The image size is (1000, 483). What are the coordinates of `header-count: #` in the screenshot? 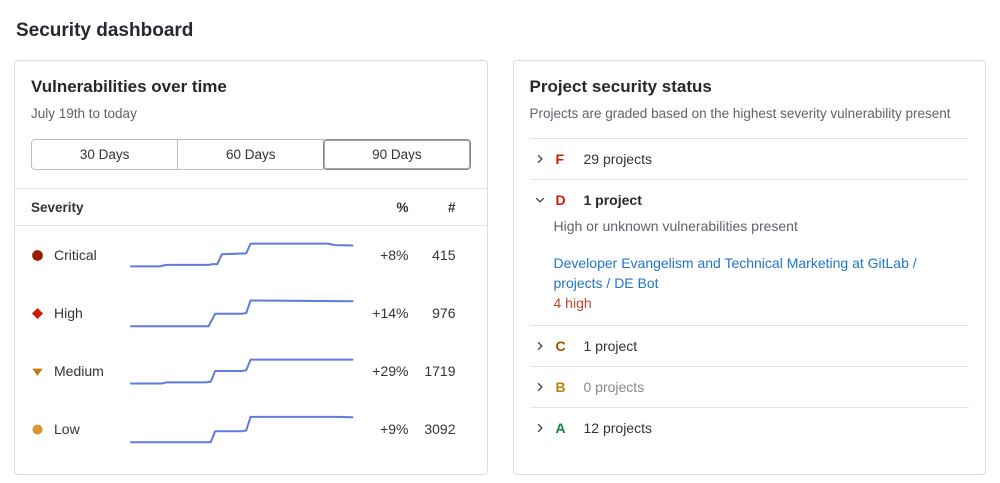 It's located at (451, 208).